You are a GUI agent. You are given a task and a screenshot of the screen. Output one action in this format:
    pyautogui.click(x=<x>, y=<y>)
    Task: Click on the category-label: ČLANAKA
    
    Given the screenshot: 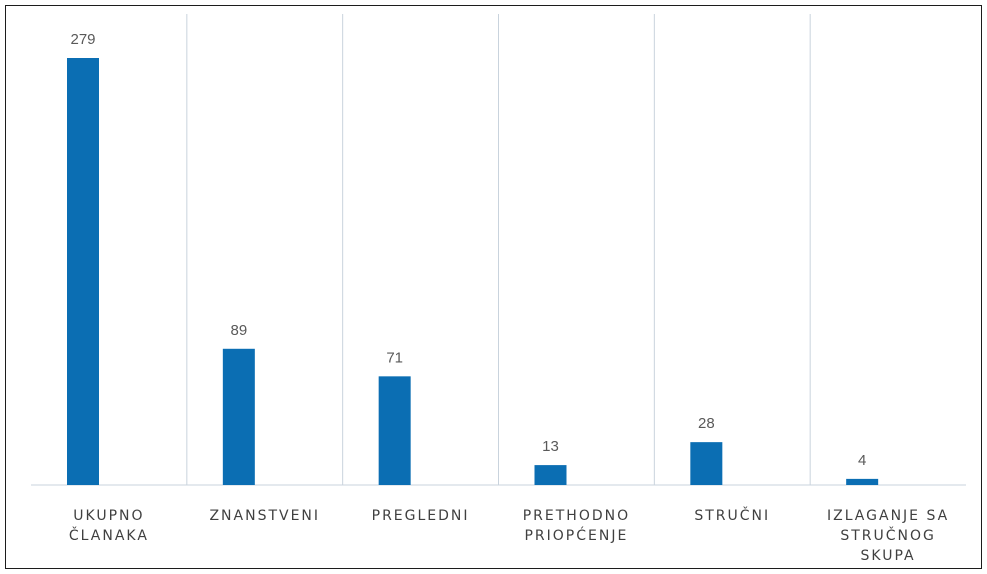 What is the action you would take?
    pyautogui.click(x=109, y=535)
    